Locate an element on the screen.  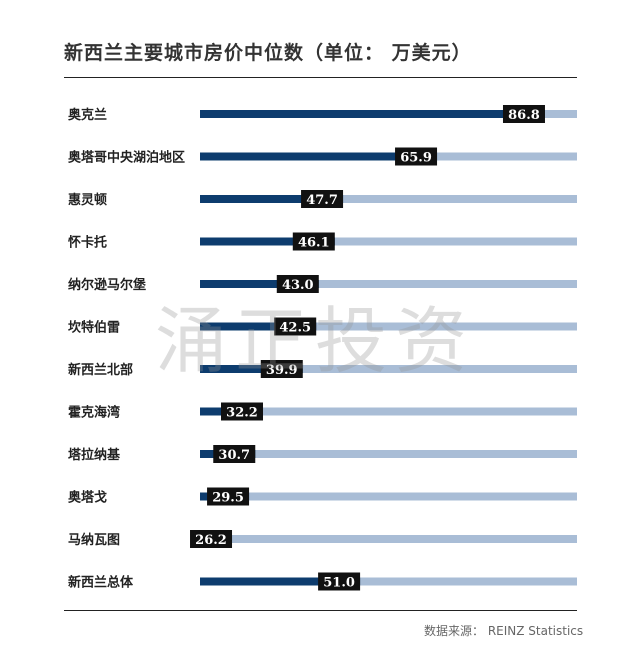
category-label: 塔拉纳基 is located at coordinates (94, 455).